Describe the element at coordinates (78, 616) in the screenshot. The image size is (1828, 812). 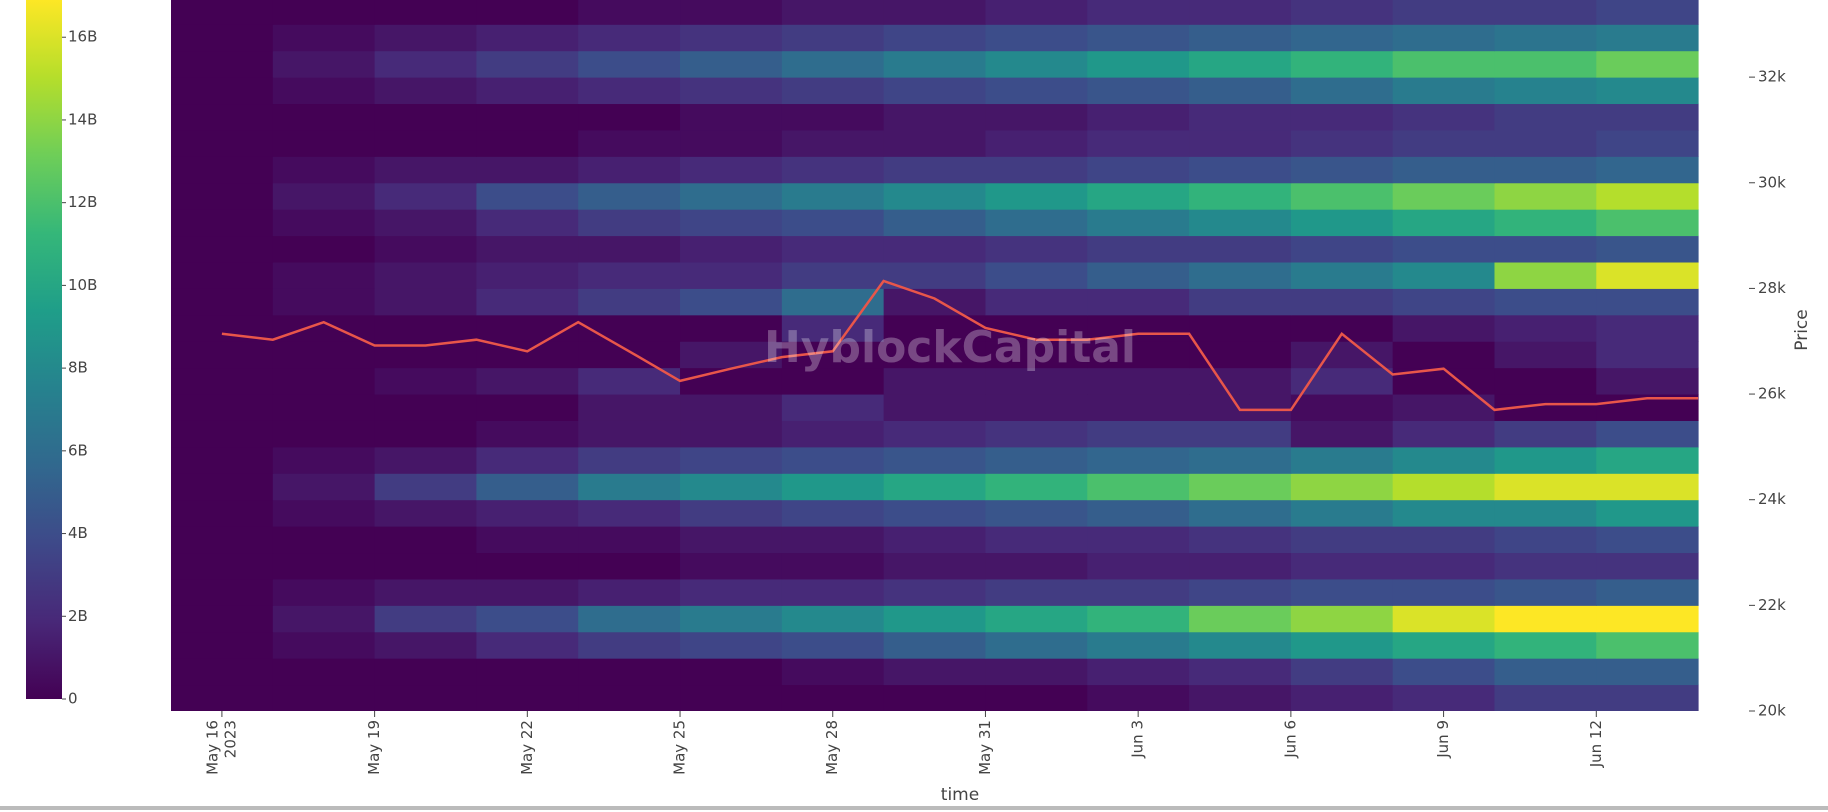
I see `colorbar-tick-label: 2B` at that location.